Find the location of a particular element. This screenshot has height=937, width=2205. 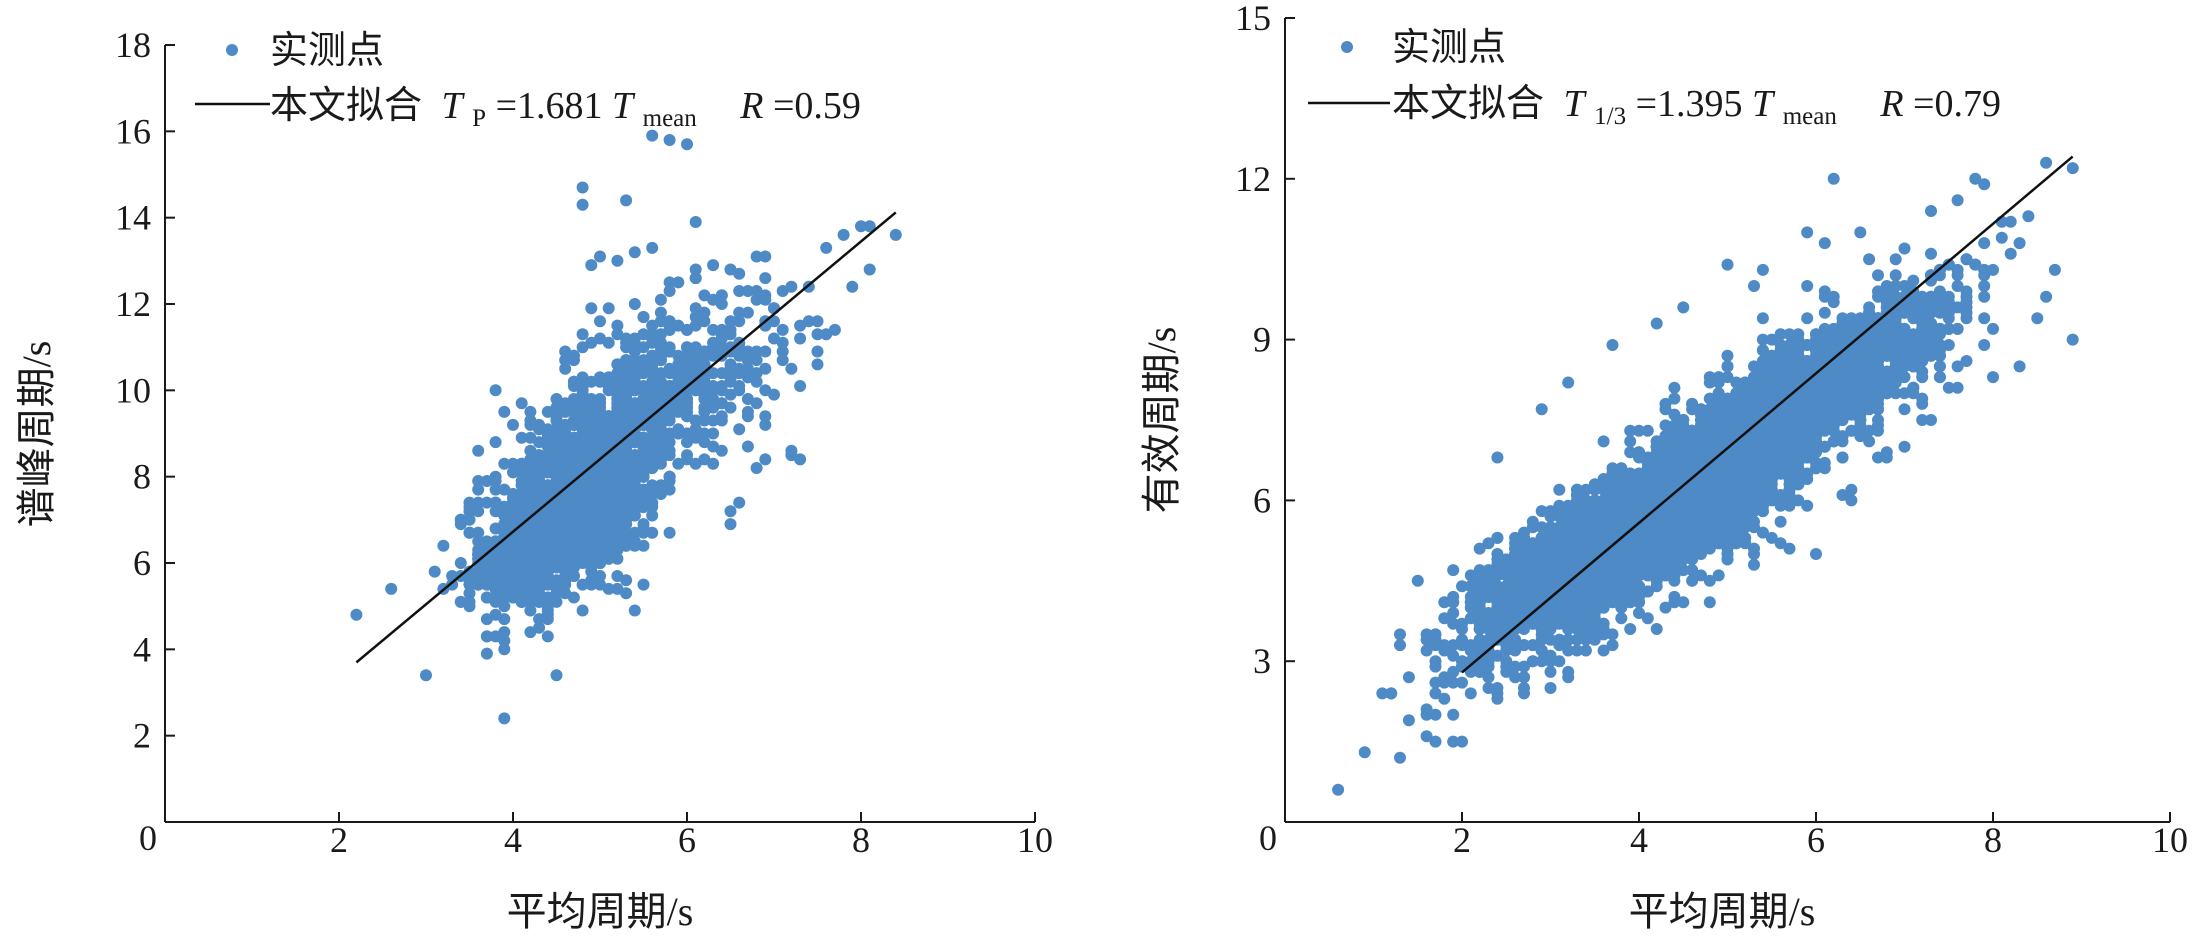

legend-left: 实测点 本文拟合 T P =1.681 T mean R =0.59 is located at coordinates (528, 81).